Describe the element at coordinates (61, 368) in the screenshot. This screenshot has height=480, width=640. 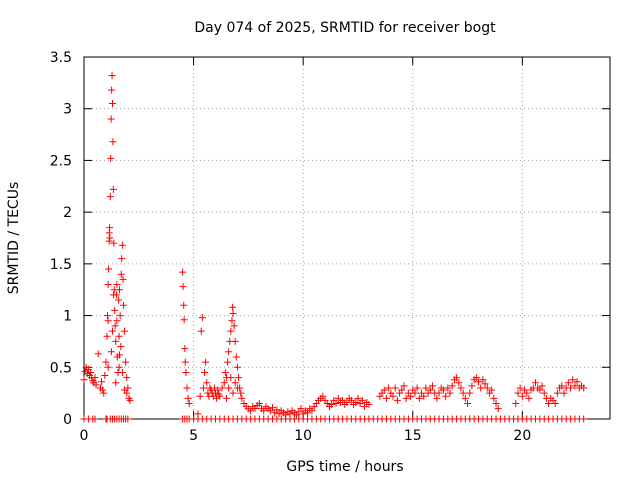
I see `y-tick-label: 0.5` at that location.